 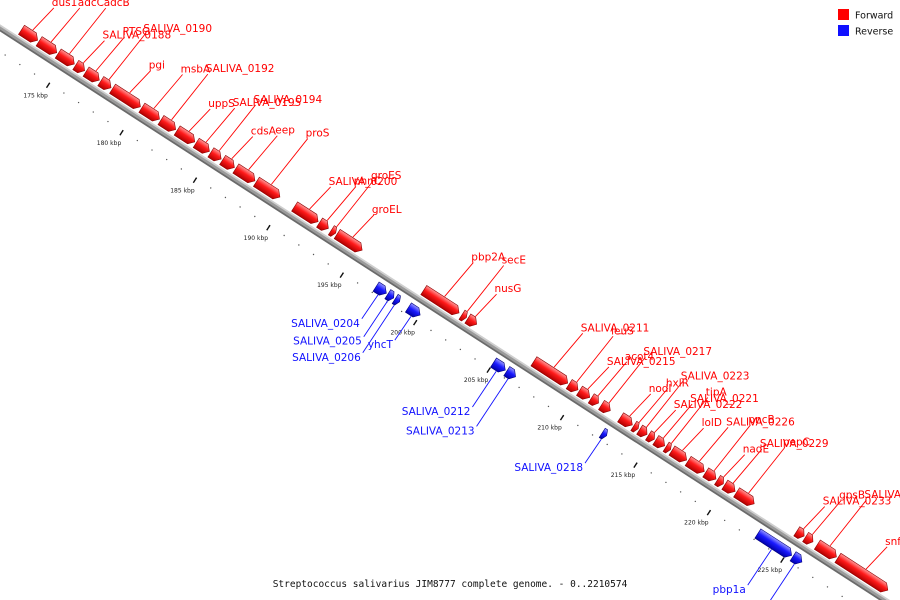 What do you see at coordinates (882, 495) in the screenshot?
I see `gene-label-saliva-0235: SALIVA_0235` at bounding box center [882, 495].